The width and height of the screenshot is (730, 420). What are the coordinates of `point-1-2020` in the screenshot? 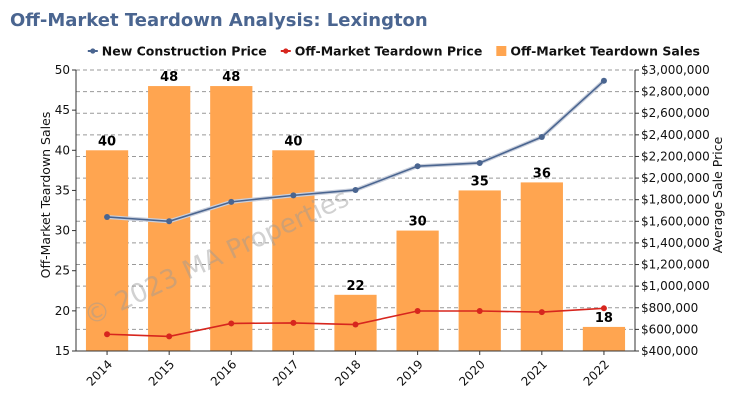 It's located at (479, 311).